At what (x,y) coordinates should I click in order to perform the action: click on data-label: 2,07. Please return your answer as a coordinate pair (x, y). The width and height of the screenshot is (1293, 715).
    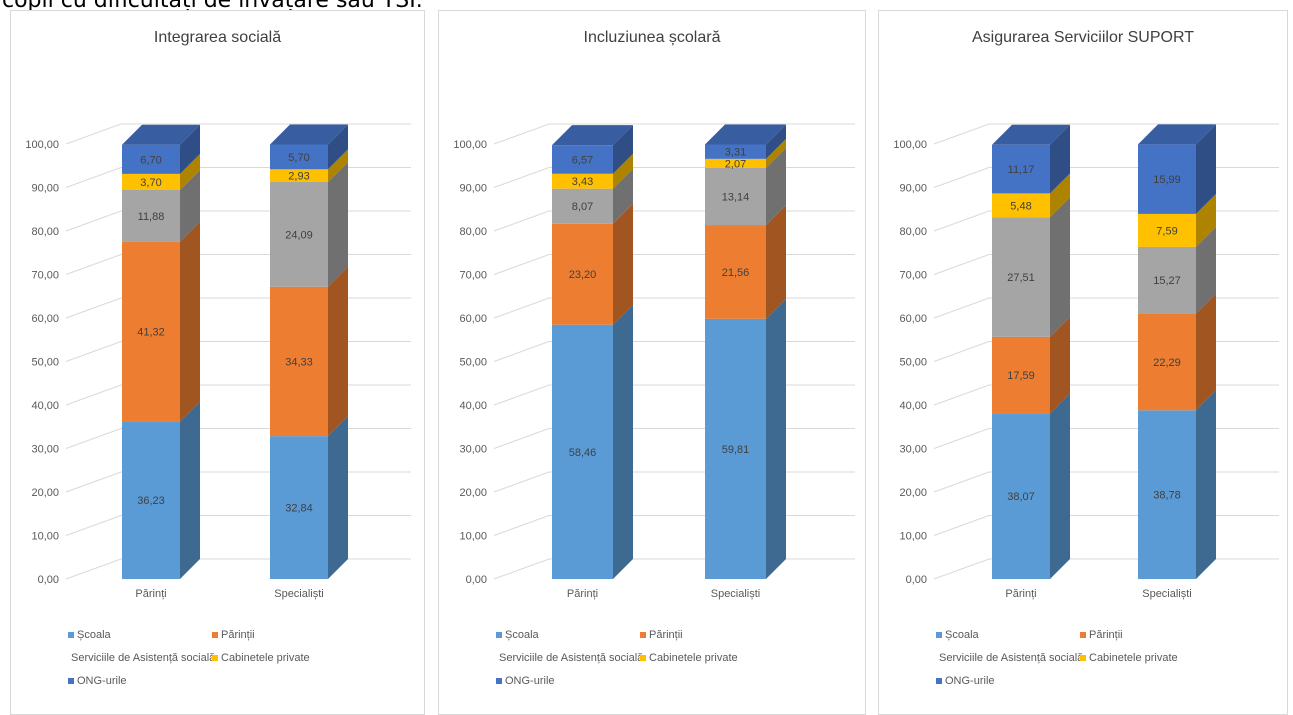
    Looking at the image, I should click on (735, 164).